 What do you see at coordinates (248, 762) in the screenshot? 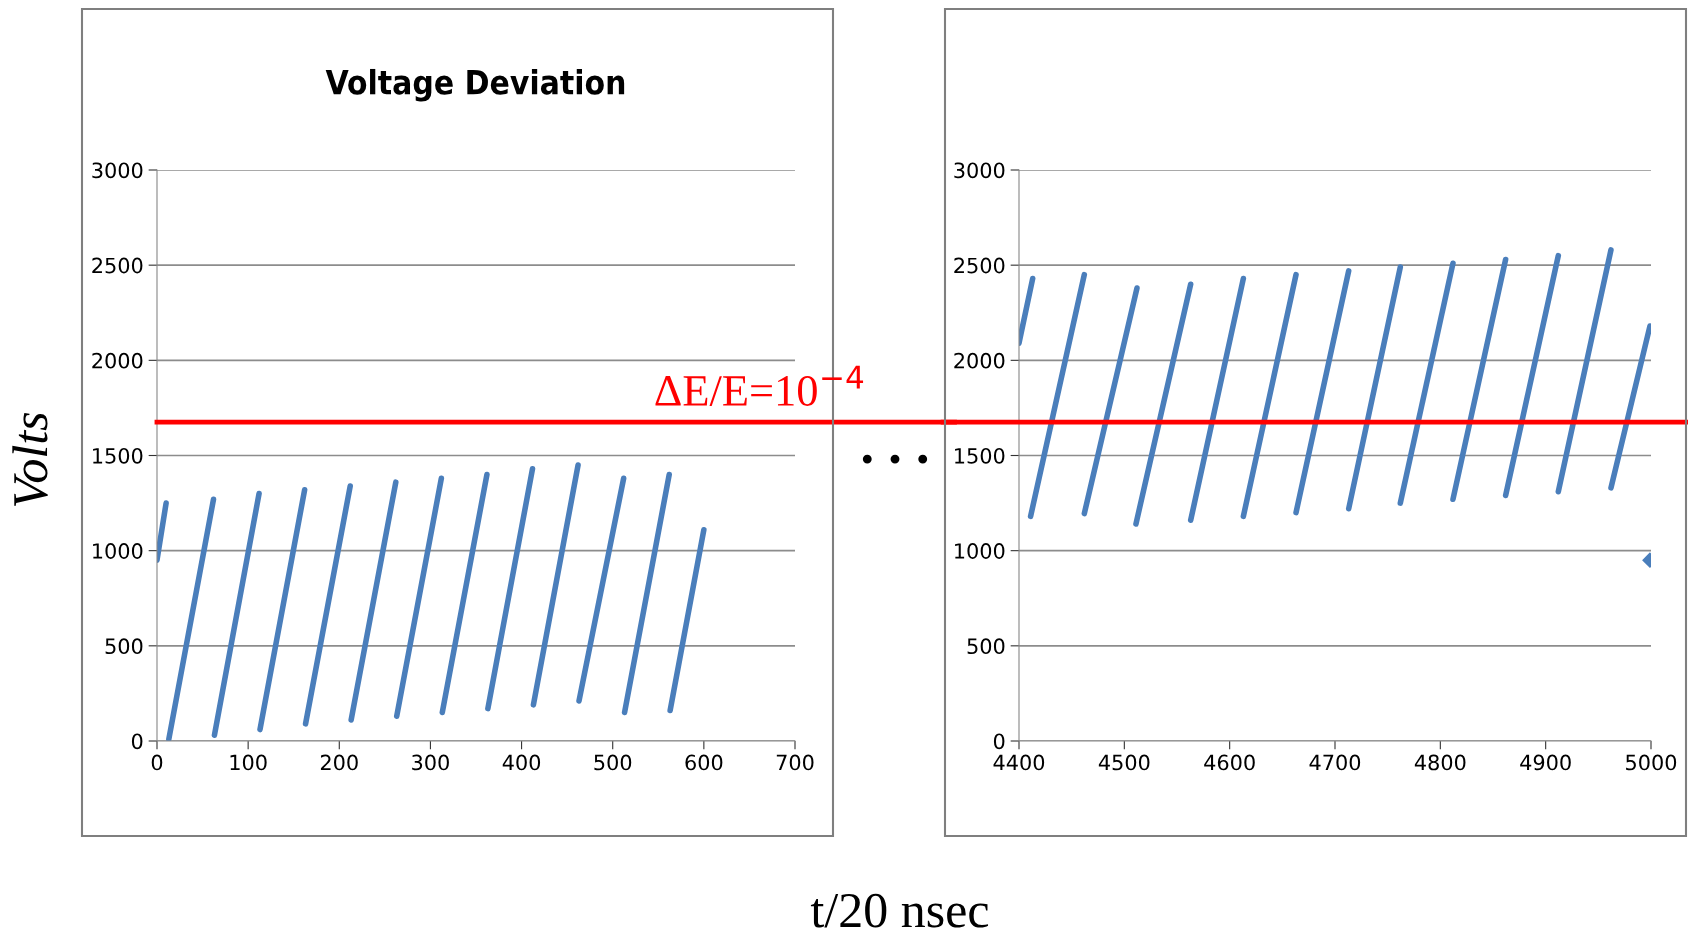
I see `x-tick-label: 100` at bounding box center [248, 762].